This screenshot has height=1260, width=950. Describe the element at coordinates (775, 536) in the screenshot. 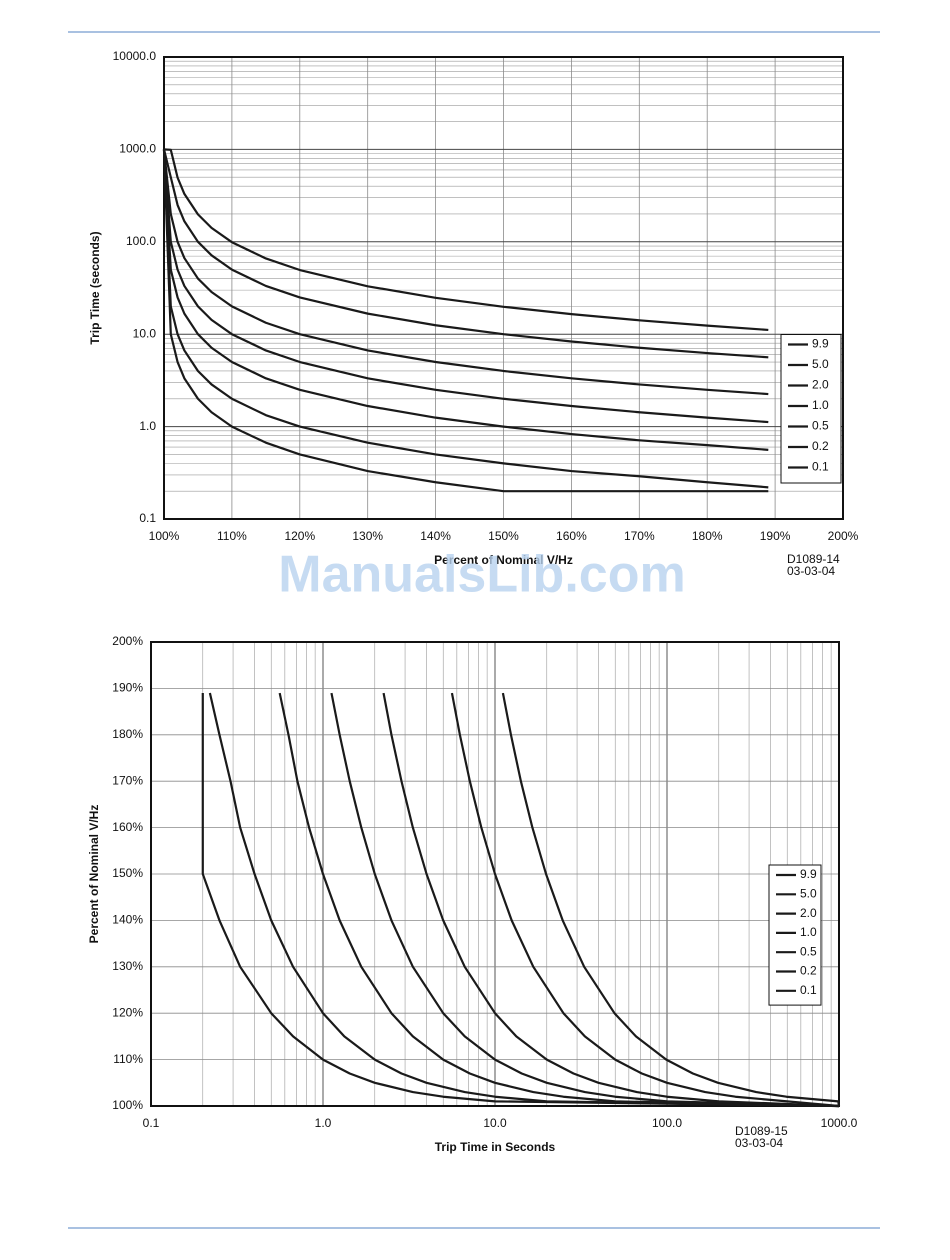

I see `x-tick-label: 190%` at that location.